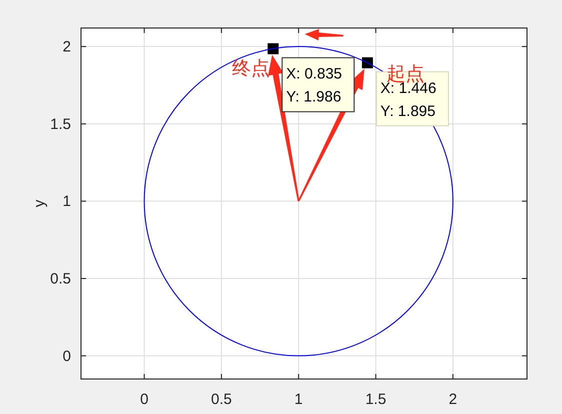 The width and height of the screenshot is (562, 414). Describe the element at coordinates (60, 279) in the screenshot. I see `y-tick-label: 0.5` at that location.